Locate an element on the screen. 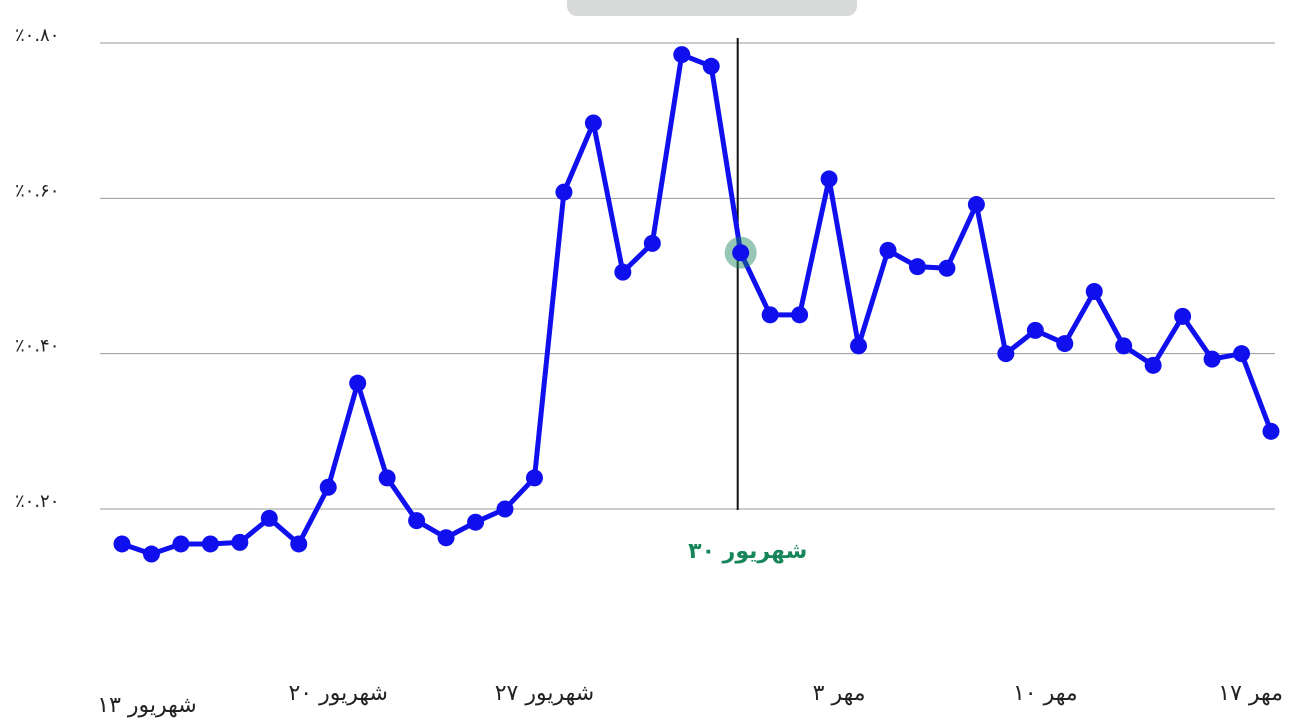 The width and height of the screenshot is (1289, 725). x-tick-label: ۱۷ مهر is located at coordinates (1250, 693).